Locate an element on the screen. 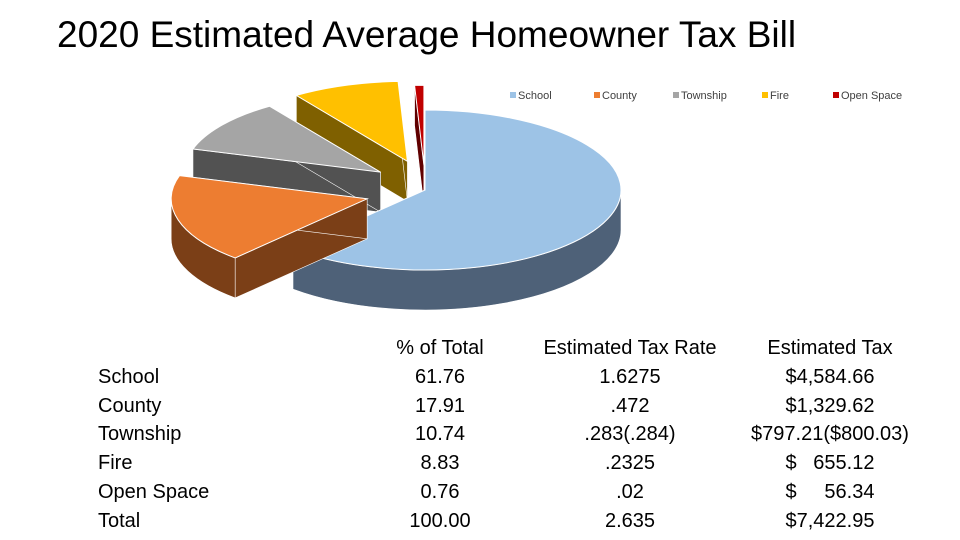 The height and width of the screenshot is (540, 960). pct-value: 10.74 is located at coordinates (440, 434).